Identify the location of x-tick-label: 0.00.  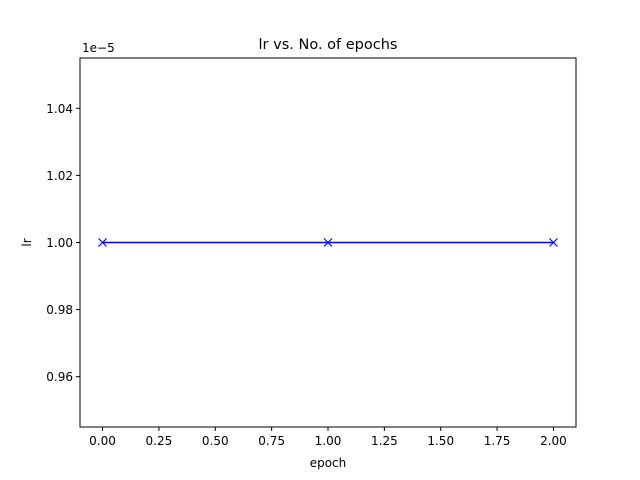
(102, 441).